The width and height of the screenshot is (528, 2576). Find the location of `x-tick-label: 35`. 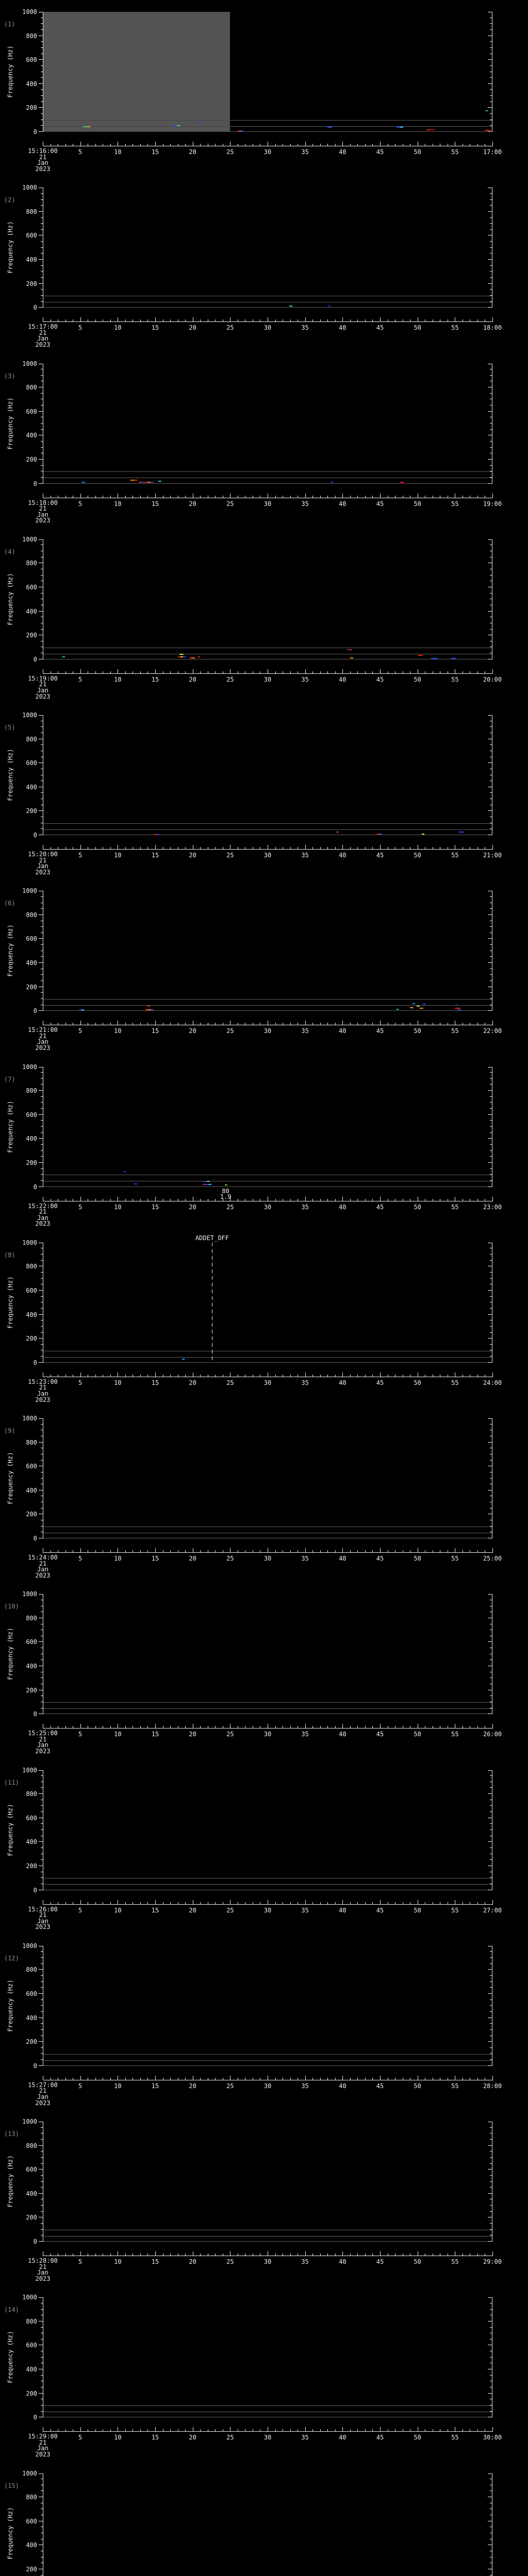

x-tick-label: 35 is located at coordinates (305, 1910).